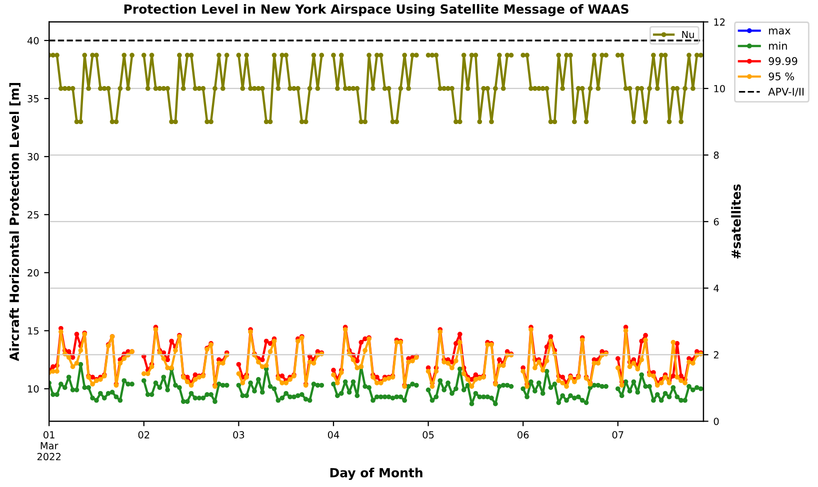 Image resolution: width=818 pixels, height=487 pixels. Describe the element at coordinates (334, 435) in the screenshot. I see `x-tick-label: 04` at that location.